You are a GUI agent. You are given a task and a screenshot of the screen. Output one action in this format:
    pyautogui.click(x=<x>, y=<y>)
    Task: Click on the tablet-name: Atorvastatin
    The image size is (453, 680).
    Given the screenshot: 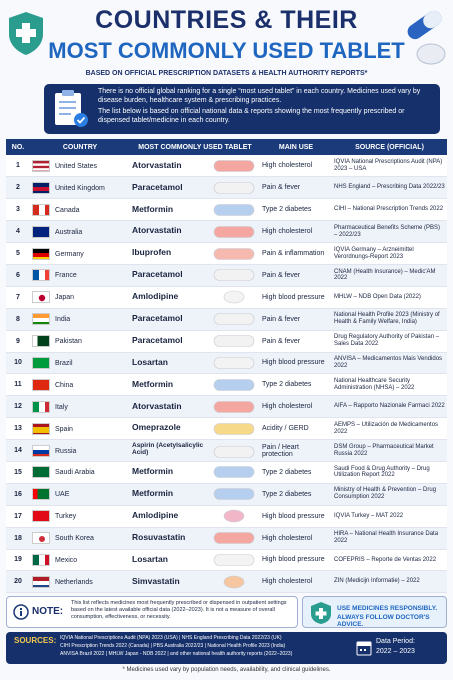 What is the action you would take?
    pyautogui.click(x=157, y=405)
    